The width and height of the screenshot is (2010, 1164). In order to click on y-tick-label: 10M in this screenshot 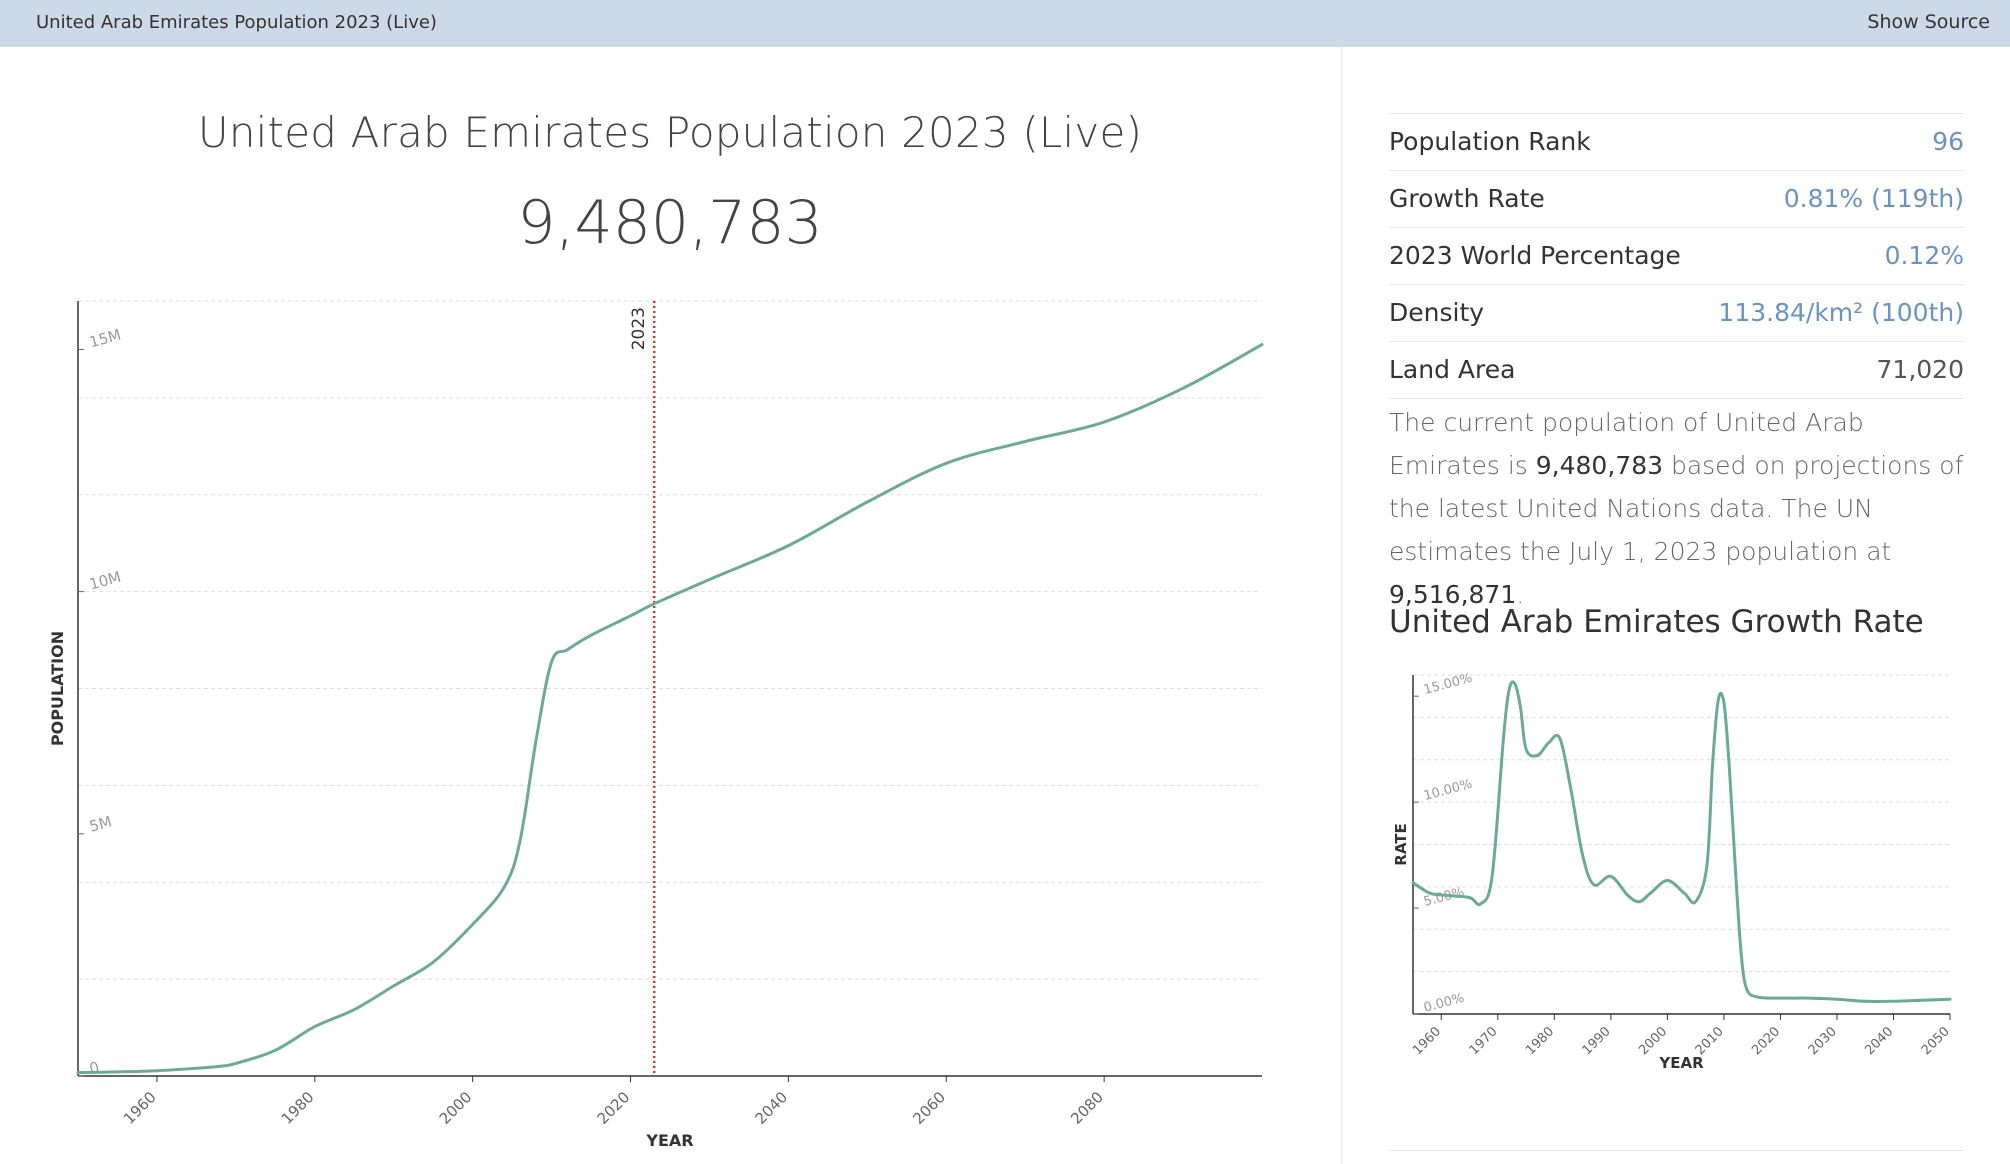, I will do `click(105, 581)`.